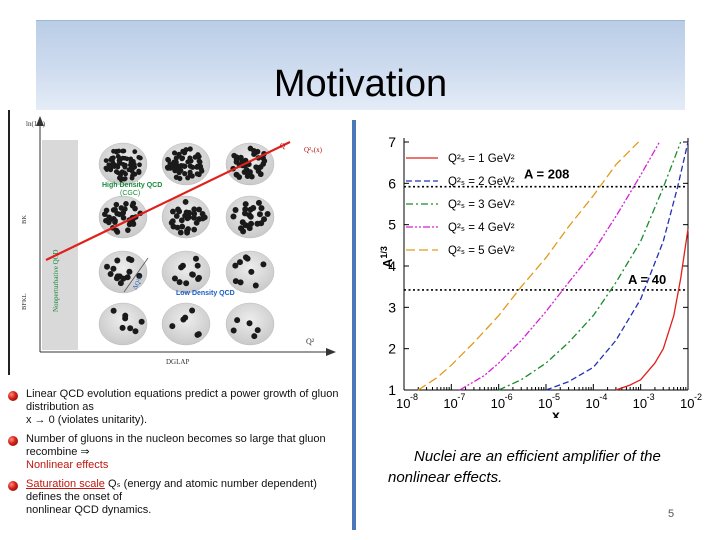 The width and height of the screenshot is (720, 540). What do you see at coordinates (556, 412) in the screenshot?
I see `chart-x-label: x` at bounding box center [556, 412].